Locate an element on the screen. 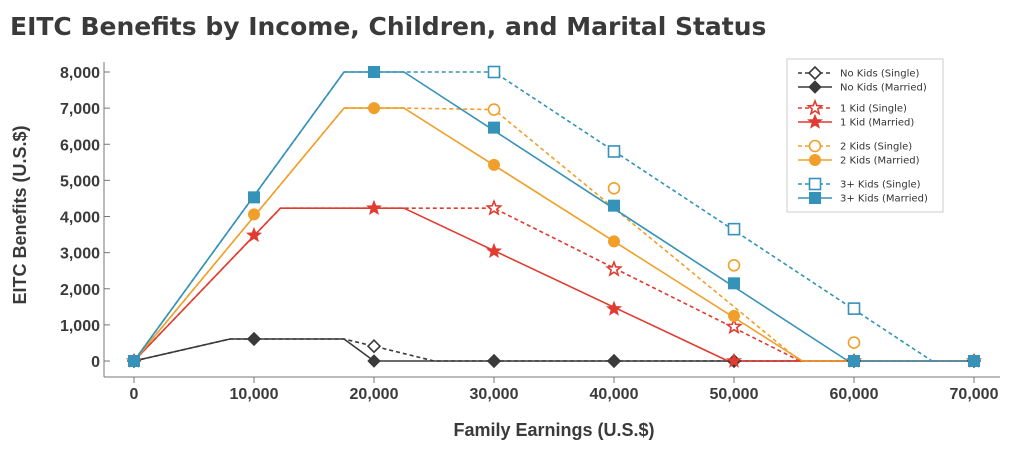  x-tick-label: 30,000 is located at coordinates (494, 394).